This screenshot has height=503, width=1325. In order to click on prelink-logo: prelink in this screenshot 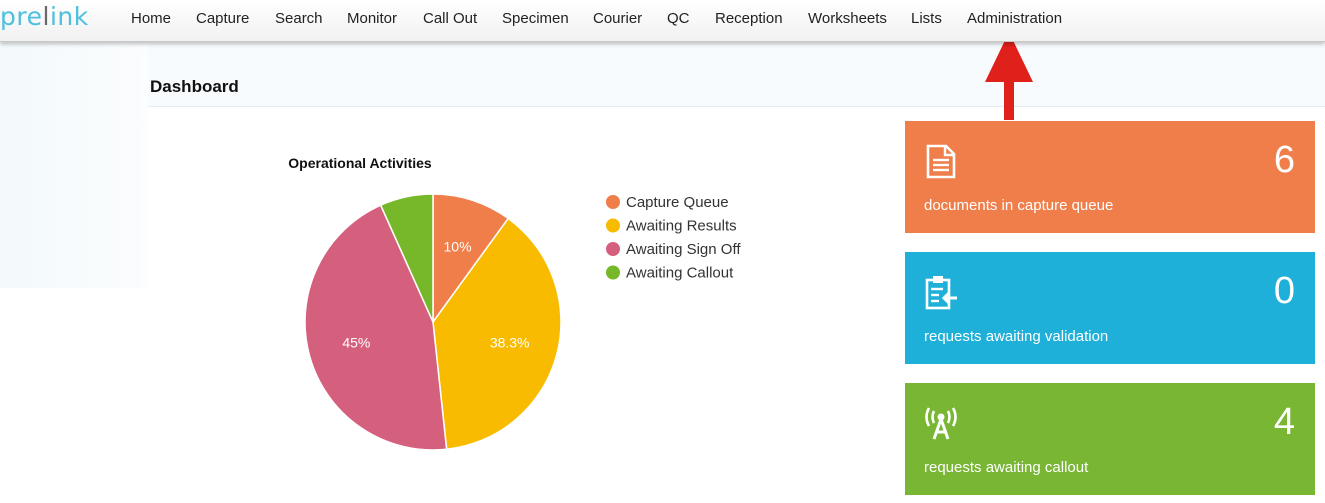, I will do `click(44, 16)`.